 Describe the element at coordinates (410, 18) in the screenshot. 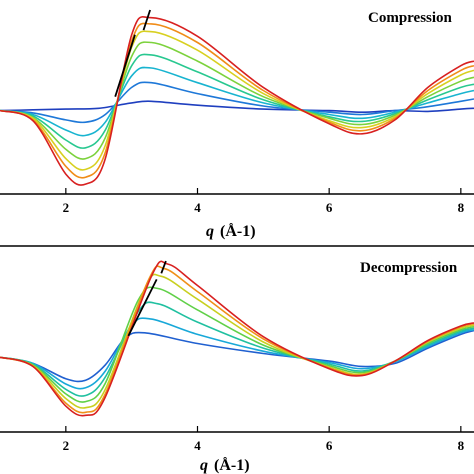

I see `panel-title: Compression` at that location.